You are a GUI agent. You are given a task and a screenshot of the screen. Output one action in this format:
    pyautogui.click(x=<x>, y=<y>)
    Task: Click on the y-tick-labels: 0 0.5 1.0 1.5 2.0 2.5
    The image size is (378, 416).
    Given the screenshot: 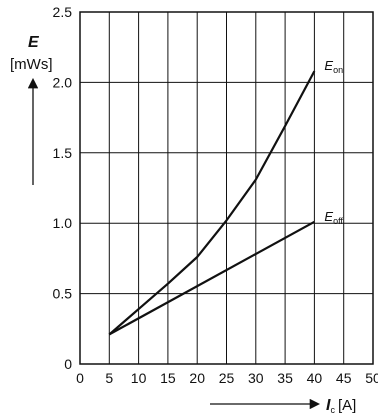 What is the action you would take?
    pyautogui.click(x=63, y=188)
    